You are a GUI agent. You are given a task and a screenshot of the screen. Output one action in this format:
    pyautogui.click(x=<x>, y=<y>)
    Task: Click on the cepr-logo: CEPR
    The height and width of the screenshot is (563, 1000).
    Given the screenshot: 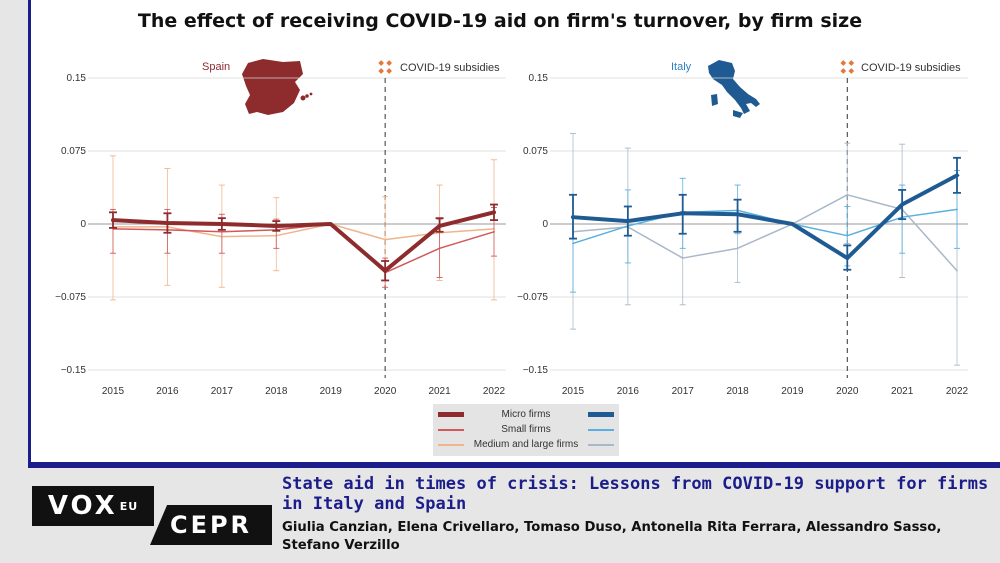 What is the action you would take?
    pyautogui.click(x=211, y=525)
    